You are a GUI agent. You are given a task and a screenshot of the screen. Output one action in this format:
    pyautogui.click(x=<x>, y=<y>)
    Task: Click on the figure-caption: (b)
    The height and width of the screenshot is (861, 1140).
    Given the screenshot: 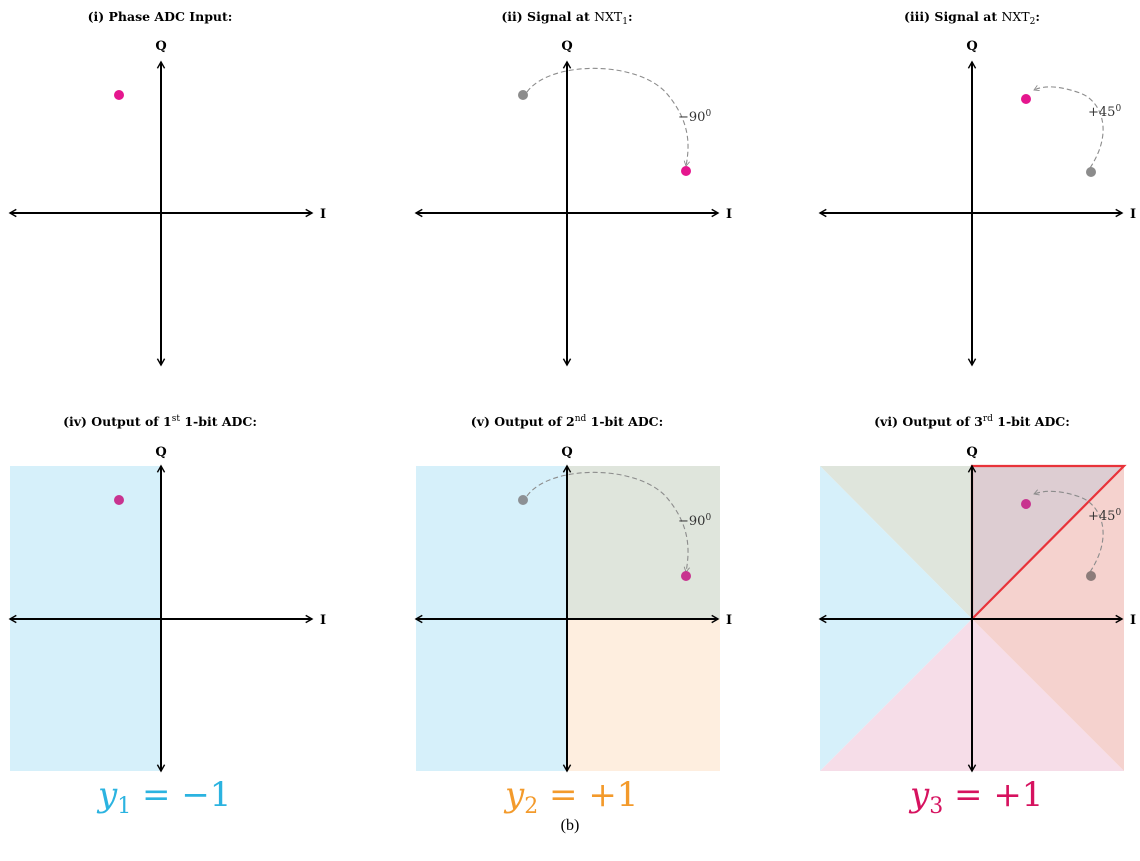 What is the action you would take?
    pyautogui.click(x=570, y=825)
    